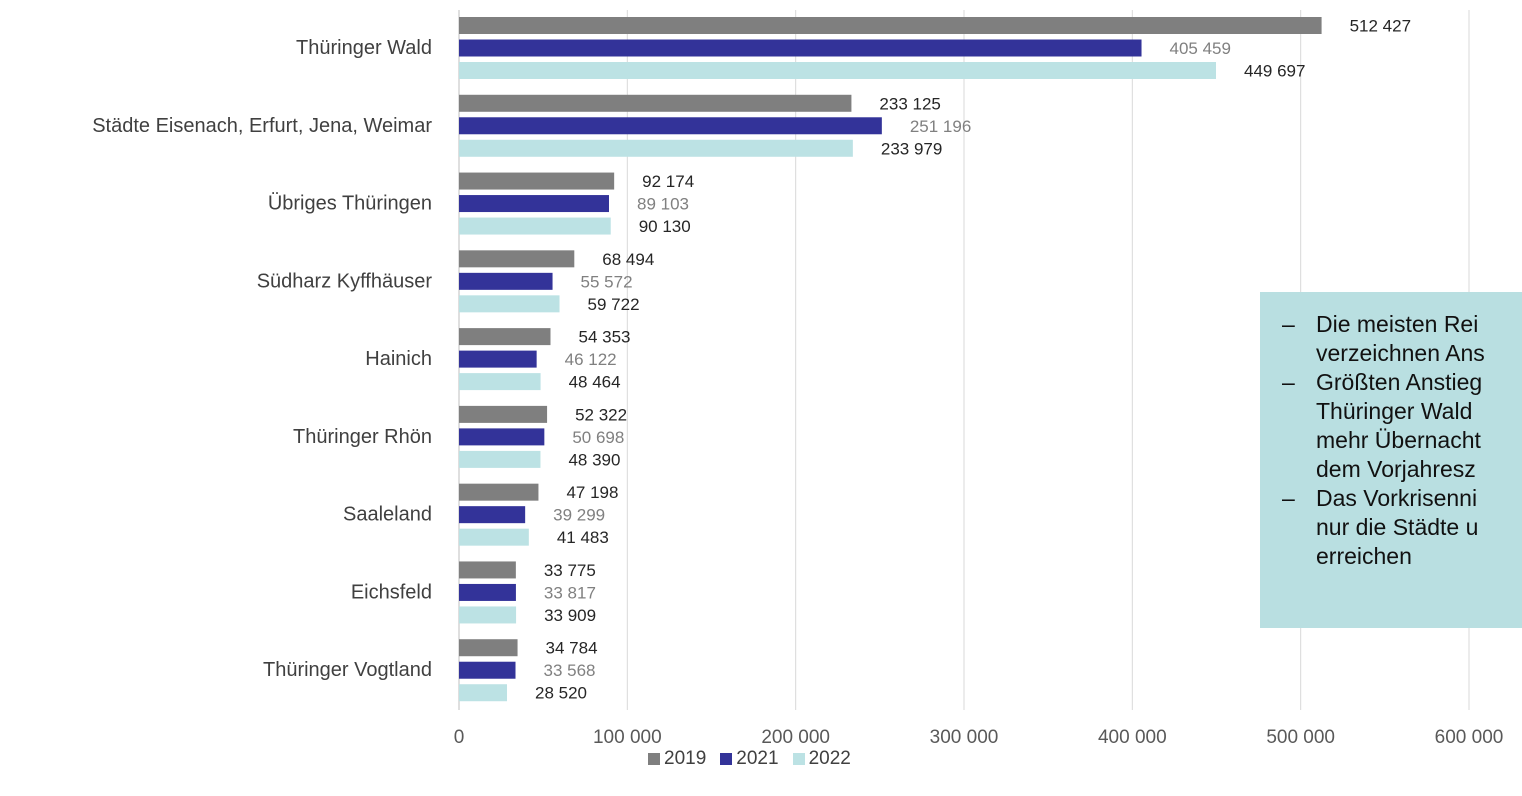 This screenshot has height=796, width=1522. Describe the element at coordinates (795, 737) in the screenshot. I see `x-tick-label: 200 000` at that location.